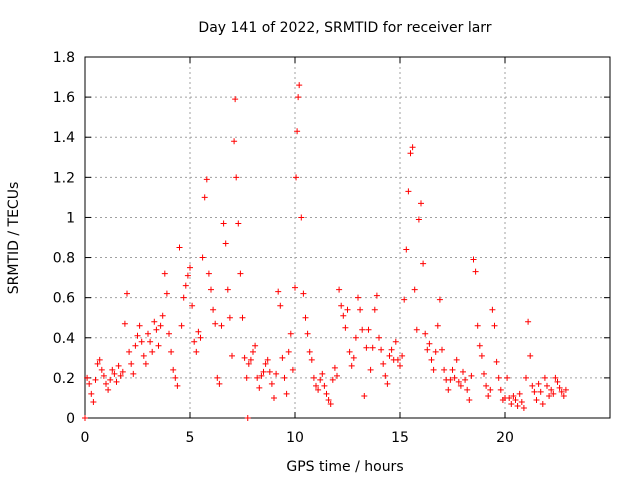  I want to click on y-tick-label: 1.2, so click(64, 178).